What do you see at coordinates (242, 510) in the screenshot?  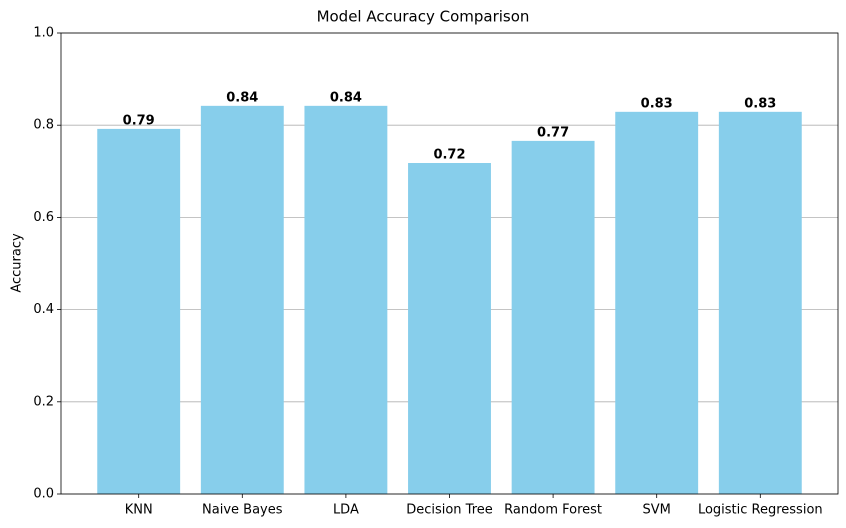 I see `x-tick-label: Naive Bayes` at bounding box center [242, 510].